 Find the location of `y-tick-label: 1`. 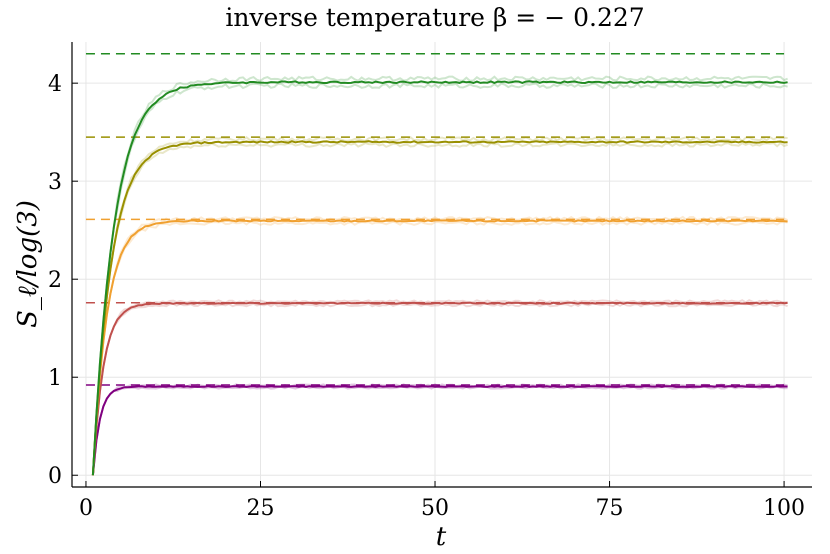

y-tick-label: 1 is located at coordinates (55, 378).